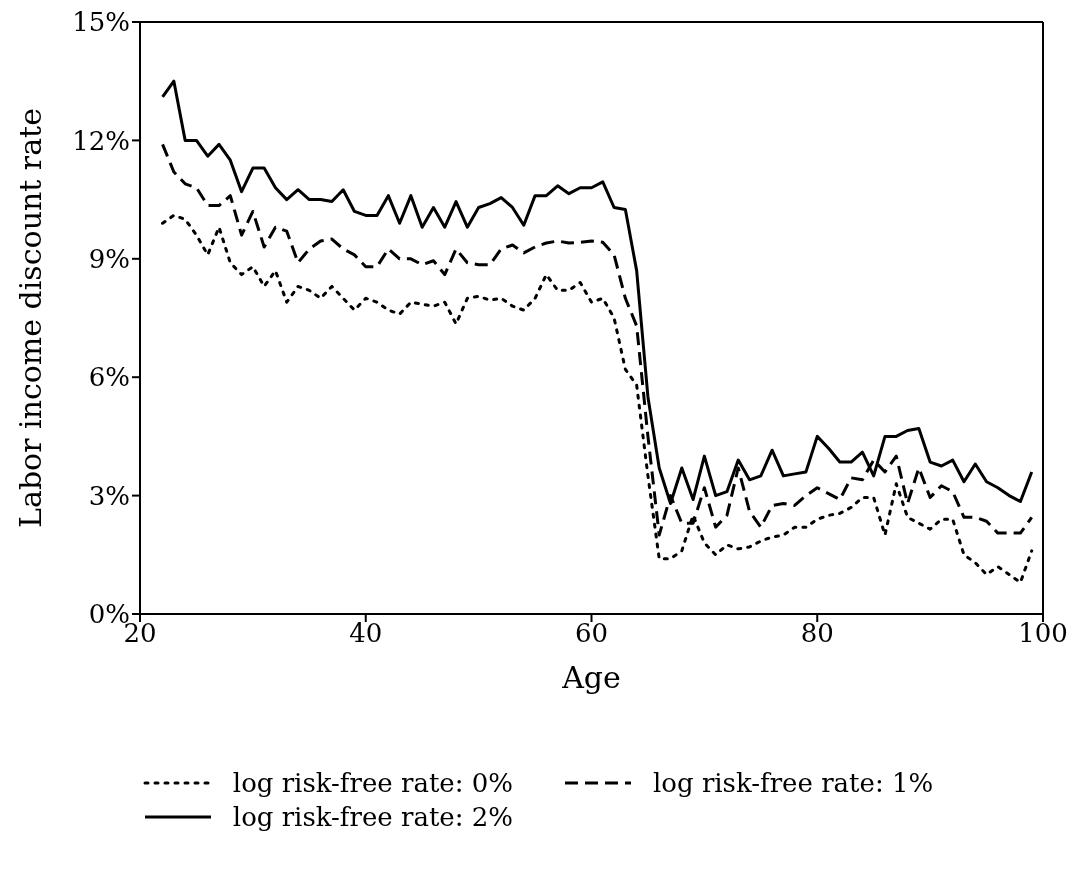 The height and width of the screenshot is (881, 1076). What do you see at coordinates (372, 817) in the screenshot?
I see `legend-label: log risk-free rate: 2%` at bounding box center [372, 817].